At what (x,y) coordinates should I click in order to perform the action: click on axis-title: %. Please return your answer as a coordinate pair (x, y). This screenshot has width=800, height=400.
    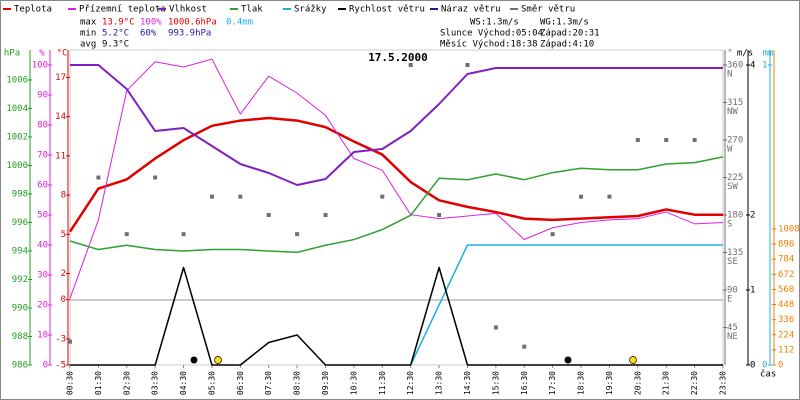
    Looking at the image, I should click on (42, 54).